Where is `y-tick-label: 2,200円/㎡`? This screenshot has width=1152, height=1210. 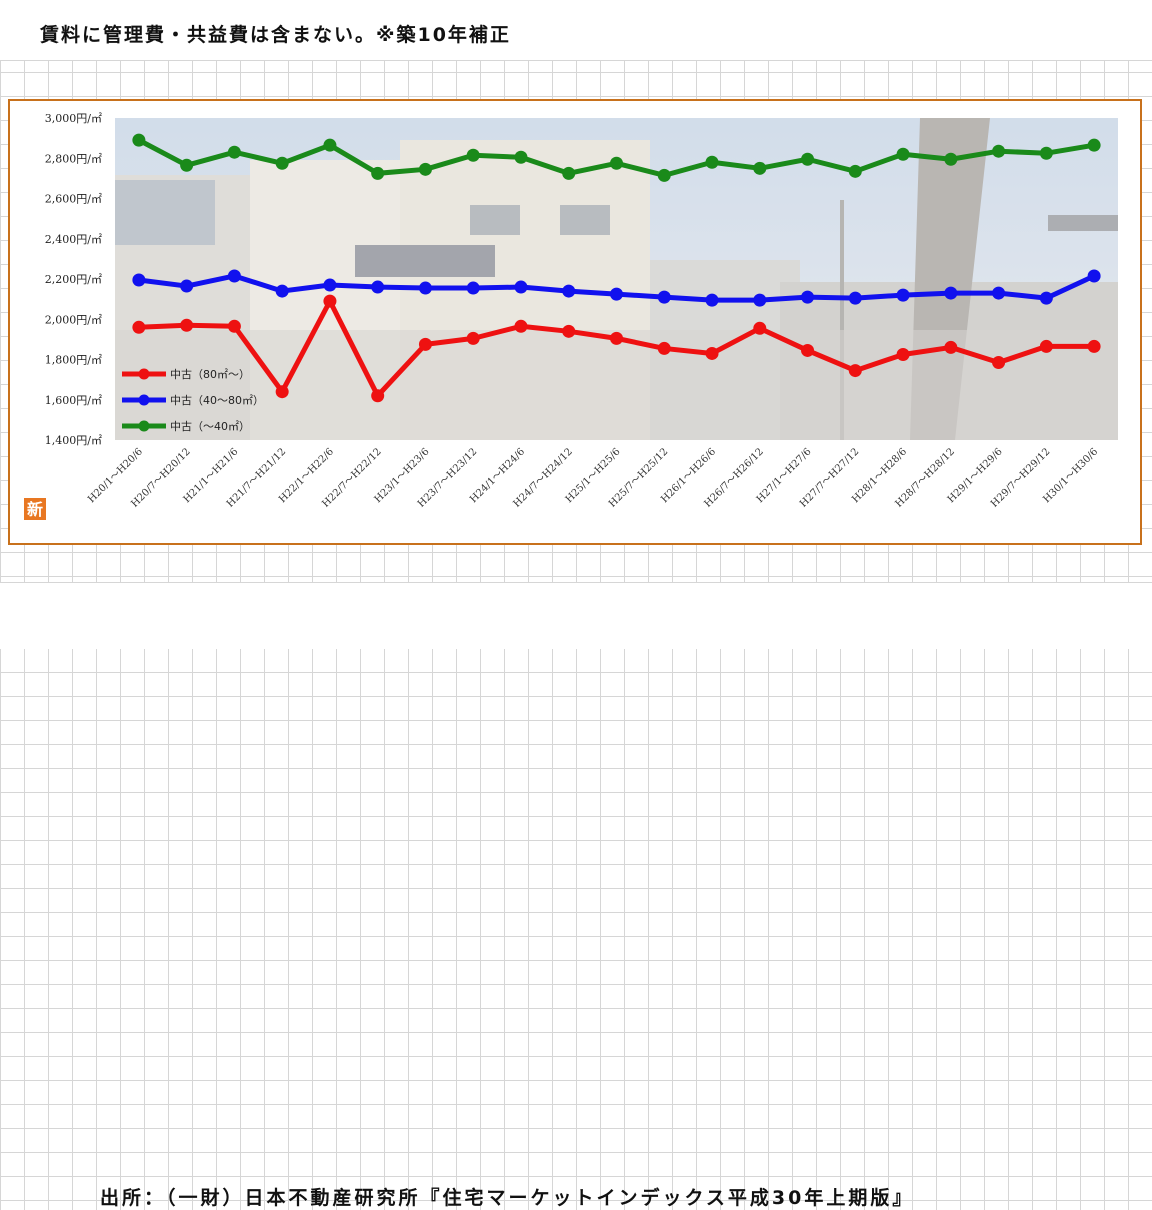 y-tick-label: 2,200円/㎡ is located at coordinates (73, 279).